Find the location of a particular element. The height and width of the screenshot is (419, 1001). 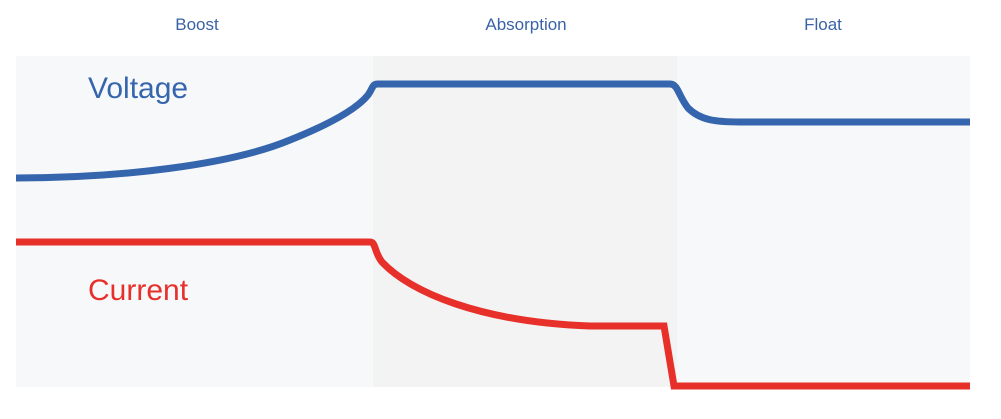

stage-label-boost: Boost is located at coordinates (197, 24).